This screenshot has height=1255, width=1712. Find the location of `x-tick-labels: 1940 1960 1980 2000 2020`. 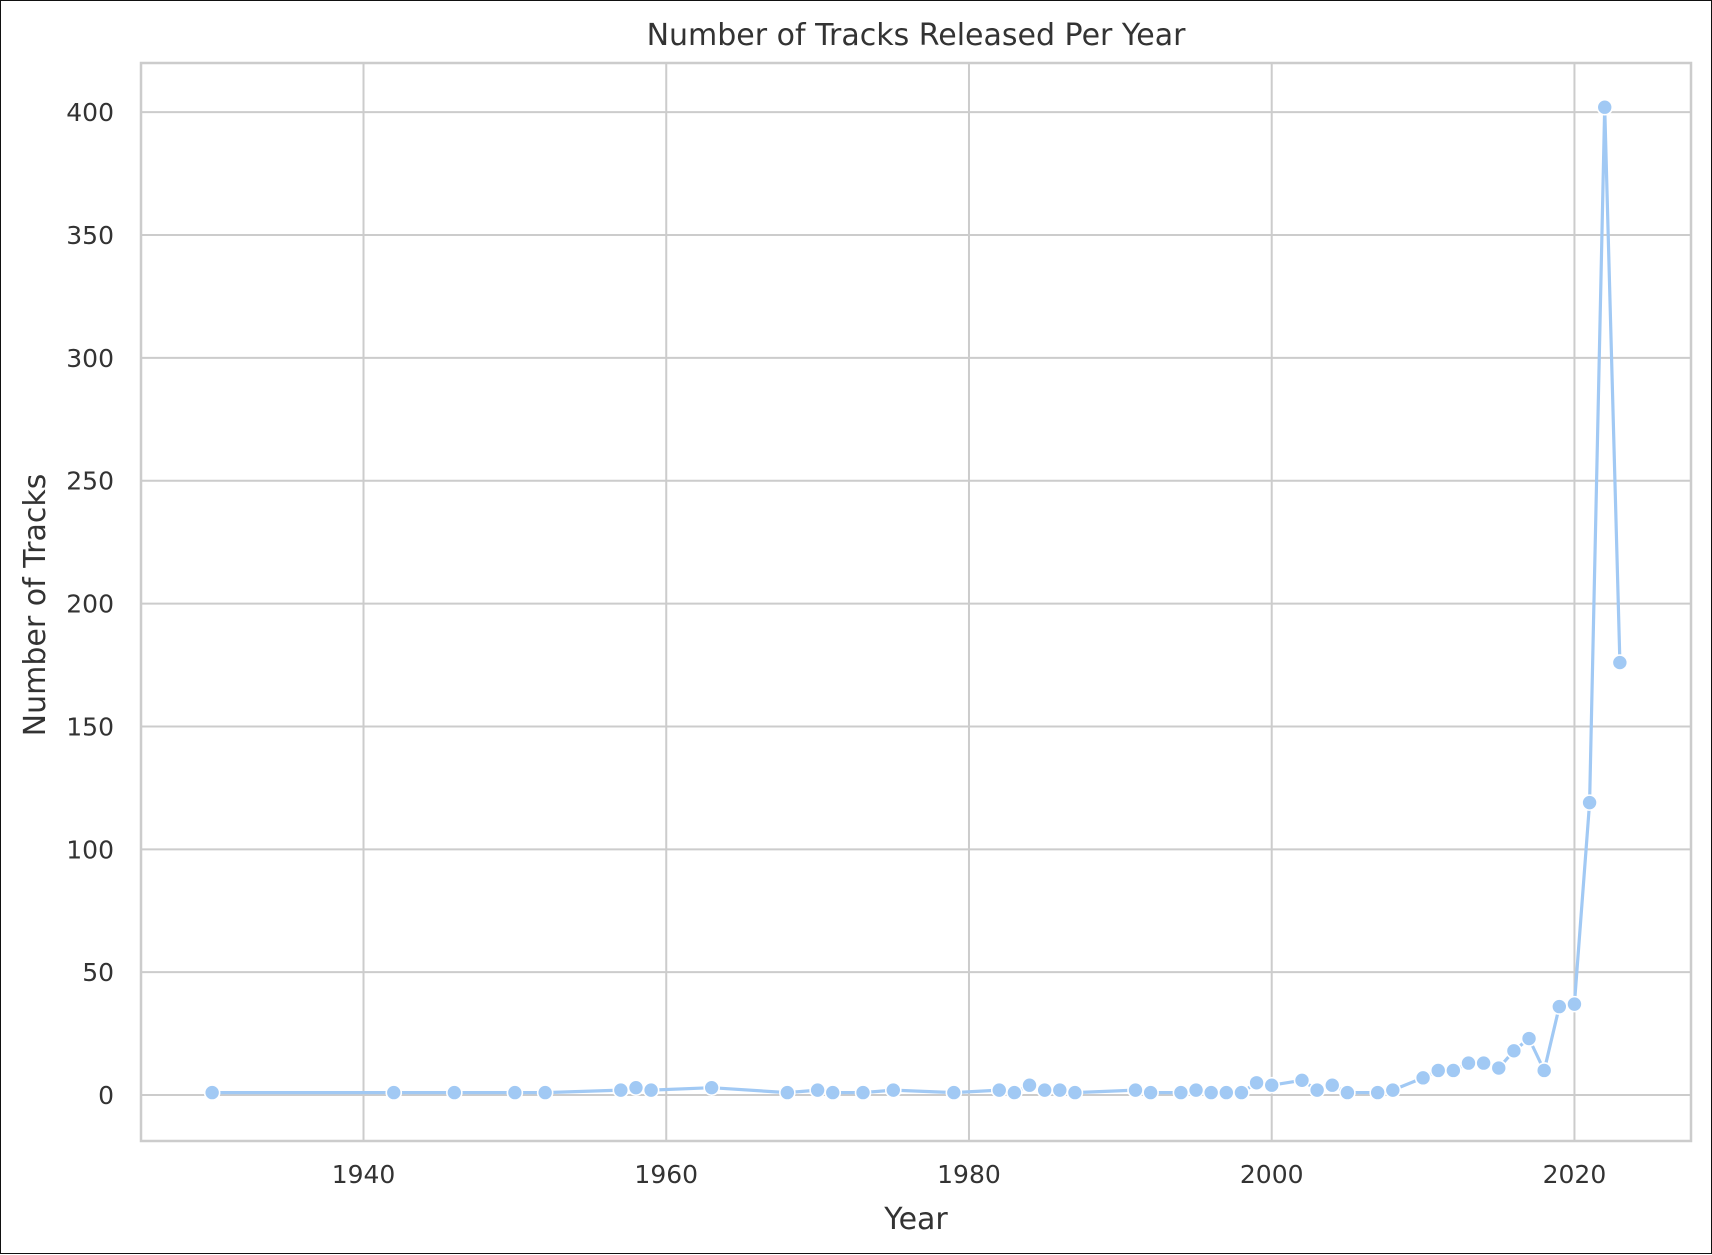

x-tick-labels: 1940 1960 1980 2000 2020 is located at coordinates (969, 1174).